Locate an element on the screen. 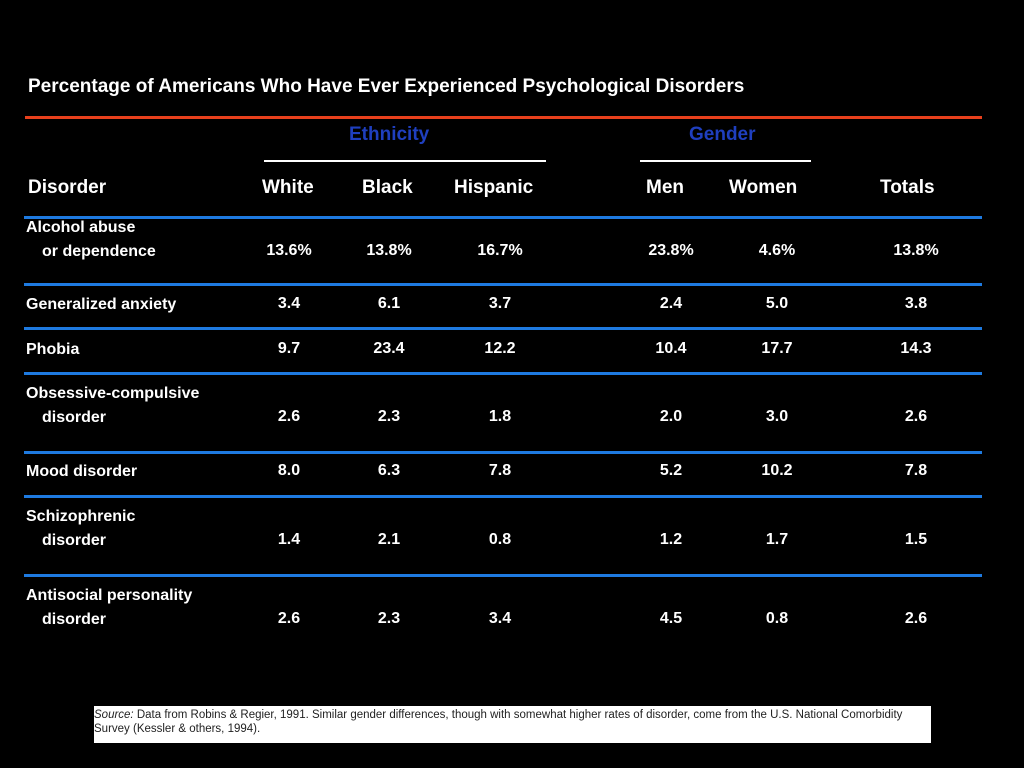  disorder-label: Generalized anxiety is located at coordinates (101, 305).